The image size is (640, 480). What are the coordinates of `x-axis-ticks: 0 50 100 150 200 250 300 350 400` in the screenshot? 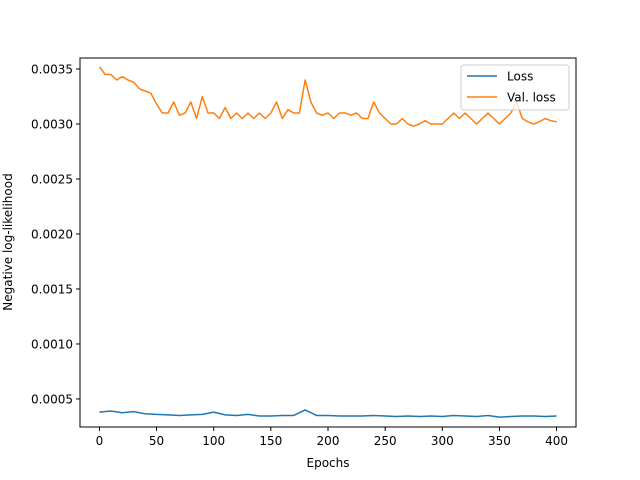 It's located at (332, 437).